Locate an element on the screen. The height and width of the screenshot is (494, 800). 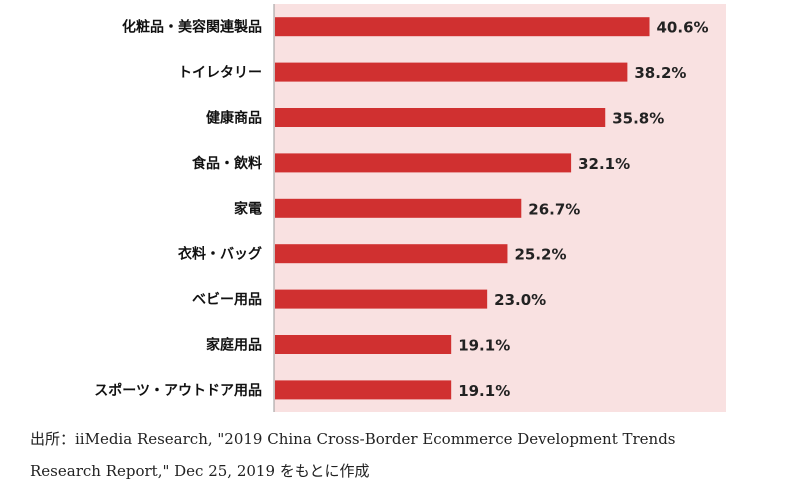
value-label-8: 19.1% is located at coordinates (484, 391).